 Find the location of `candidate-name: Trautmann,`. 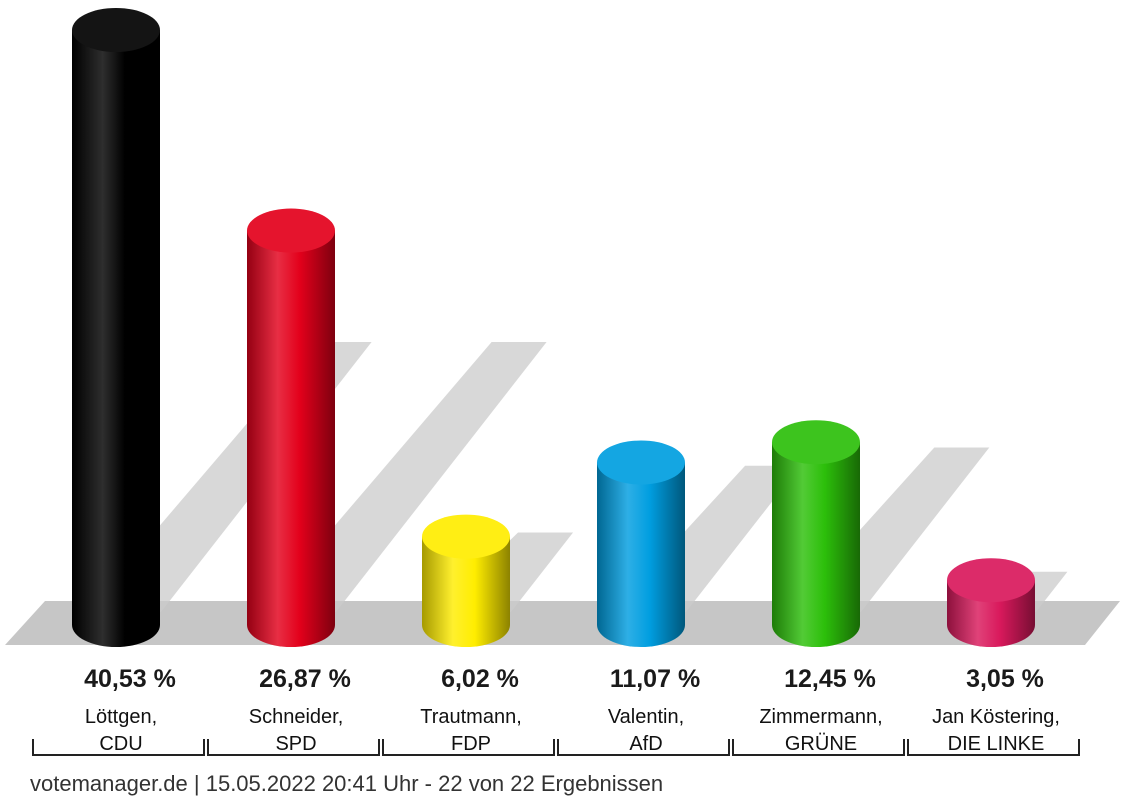

candidate-name: Trautmann, is located at coordinates (471, 717).